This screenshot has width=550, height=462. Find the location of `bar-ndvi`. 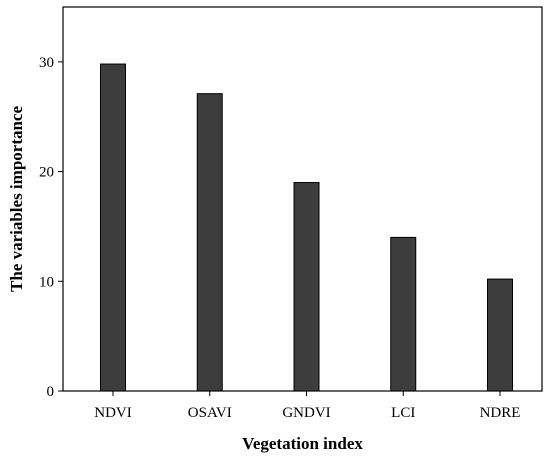

bar-ndvi is located at coordinates (113, 227).